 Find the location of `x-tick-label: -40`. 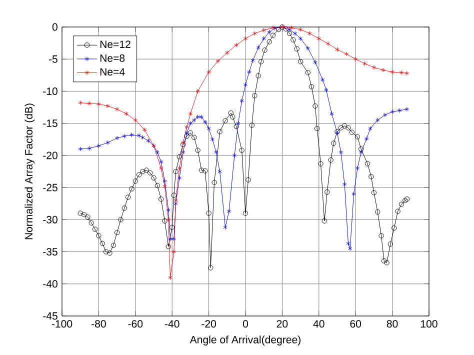

x-tick-label: -40 is located at coordinates (172, 324).